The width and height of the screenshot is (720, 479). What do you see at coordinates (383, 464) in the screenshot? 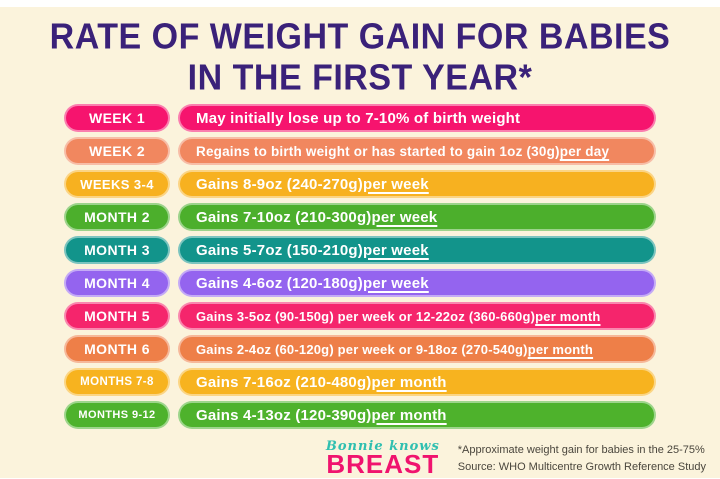
I see `logo-wordmark: BREAST` at bounding box center [383, 464].